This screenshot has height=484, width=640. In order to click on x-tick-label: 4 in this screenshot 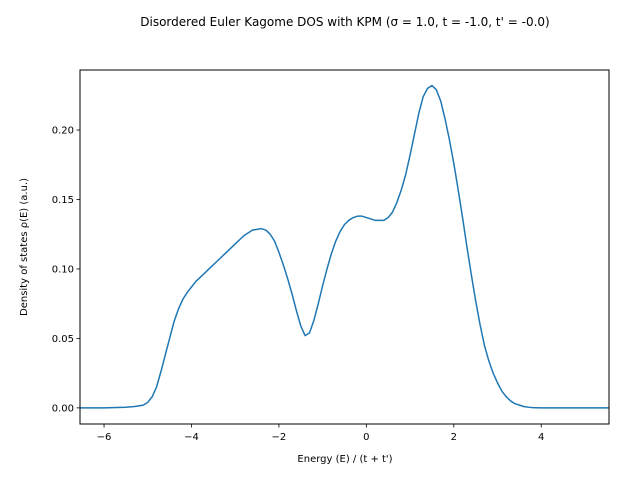, I will do `click(541, 437)`.